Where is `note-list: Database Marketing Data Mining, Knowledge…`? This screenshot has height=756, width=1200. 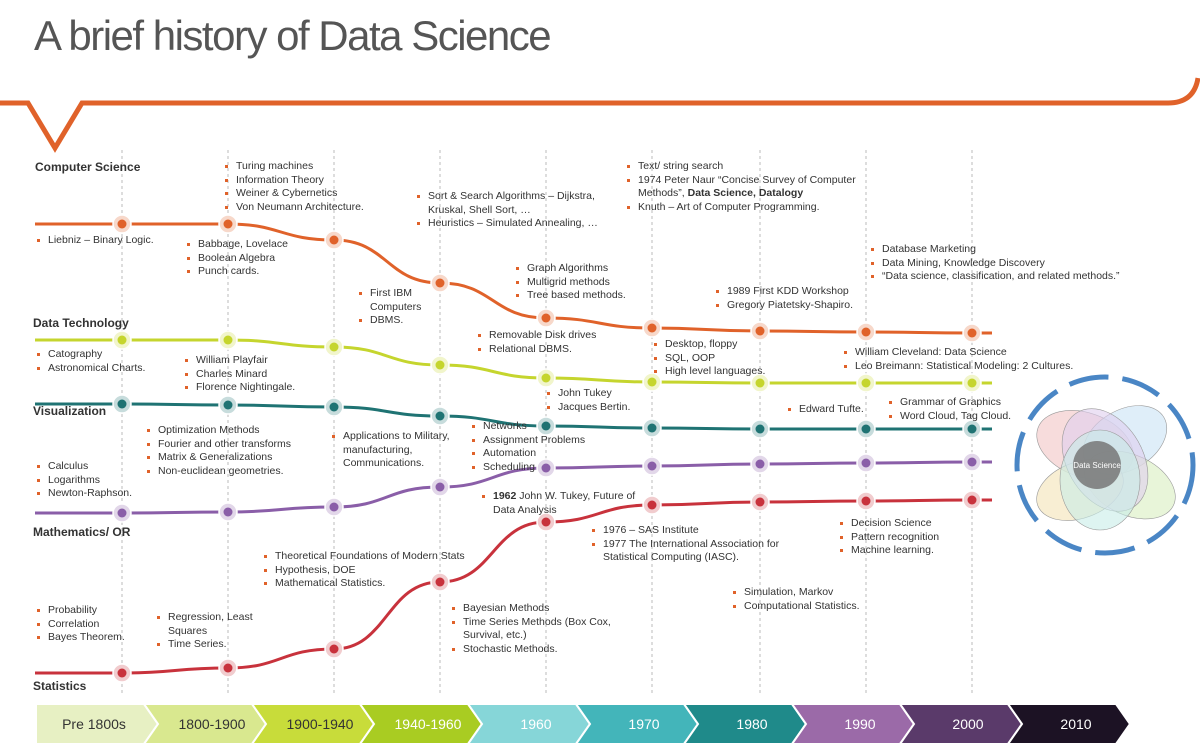 note-list: Database Marketing Data Mining, Knowledge… is located at coordinates (1014, 263).